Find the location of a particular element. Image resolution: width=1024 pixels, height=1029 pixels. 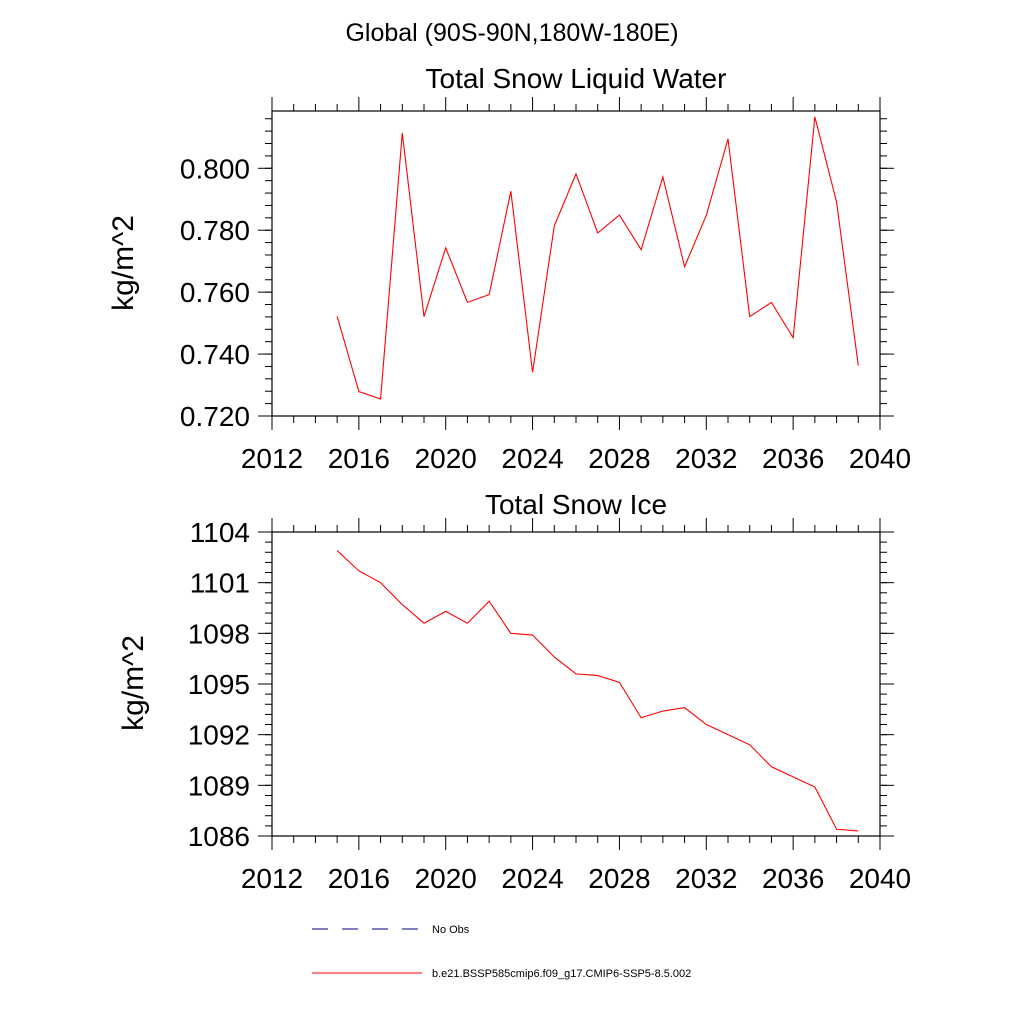

y-tick-label: 0.720 is located at coordinates (215, 416).